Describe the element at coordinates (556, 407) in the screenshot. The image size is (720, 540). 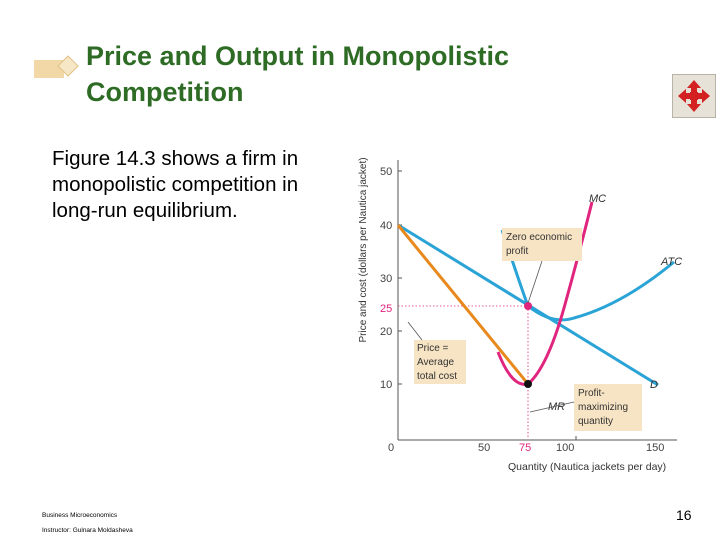
I see `mr-label: MR` at that location.